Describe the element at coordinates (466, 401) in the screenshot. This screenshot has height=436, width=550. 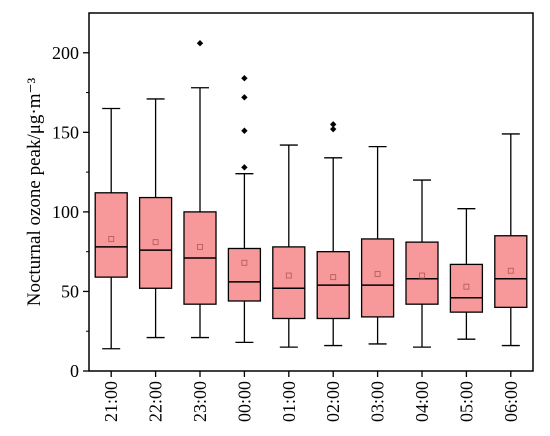
I see `x-tick-label: 05:00` at that location.